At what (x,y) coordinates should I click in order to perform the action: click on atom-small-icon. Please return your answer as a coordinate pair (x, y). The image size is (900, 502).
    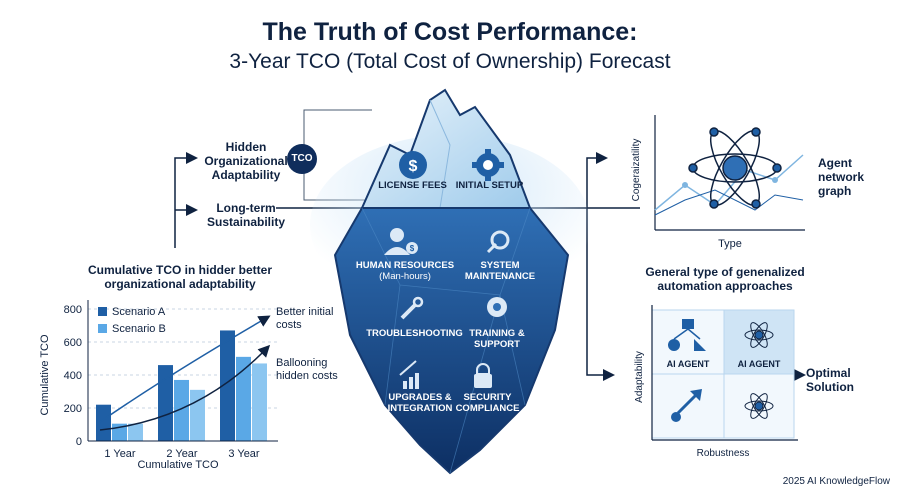
    Looking at the image, I should click on (759, 335).